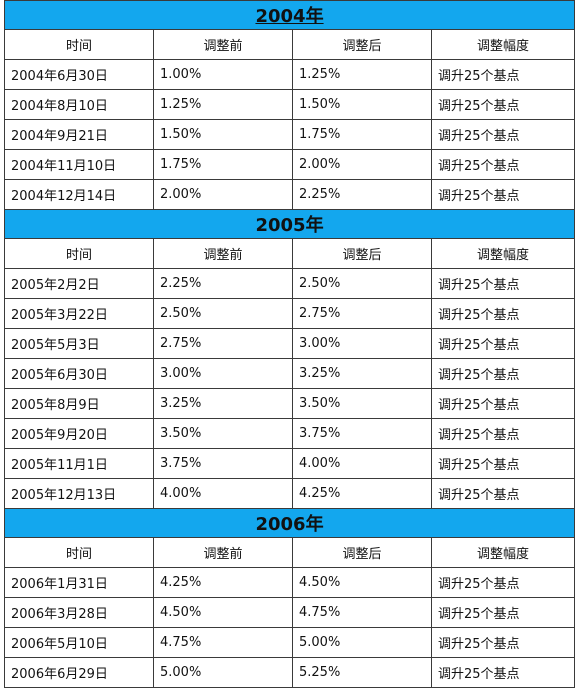  I want to click on table-row: 2005年5月3日 2.75% 3.00% 调升25个基点, so click(290, 343).